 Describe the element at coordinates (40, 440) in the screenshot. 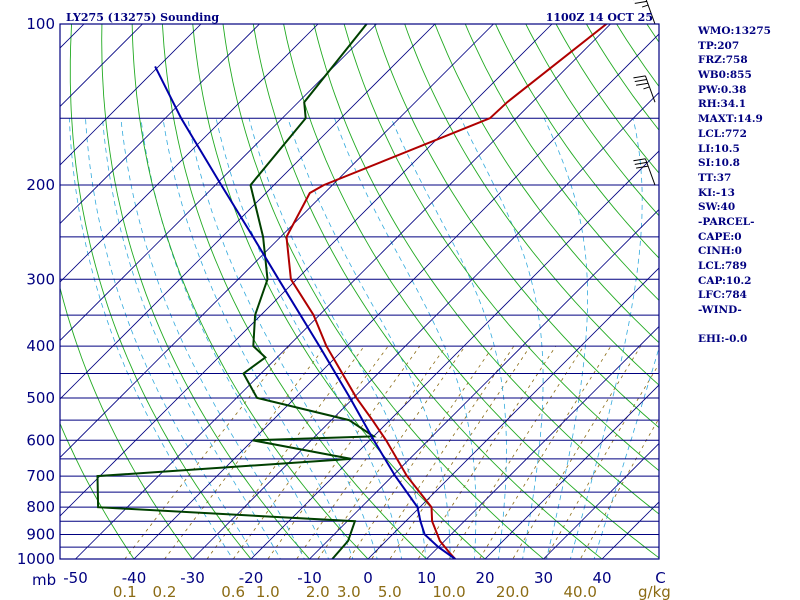

I see `pressure-tick-label: 600` at that location.